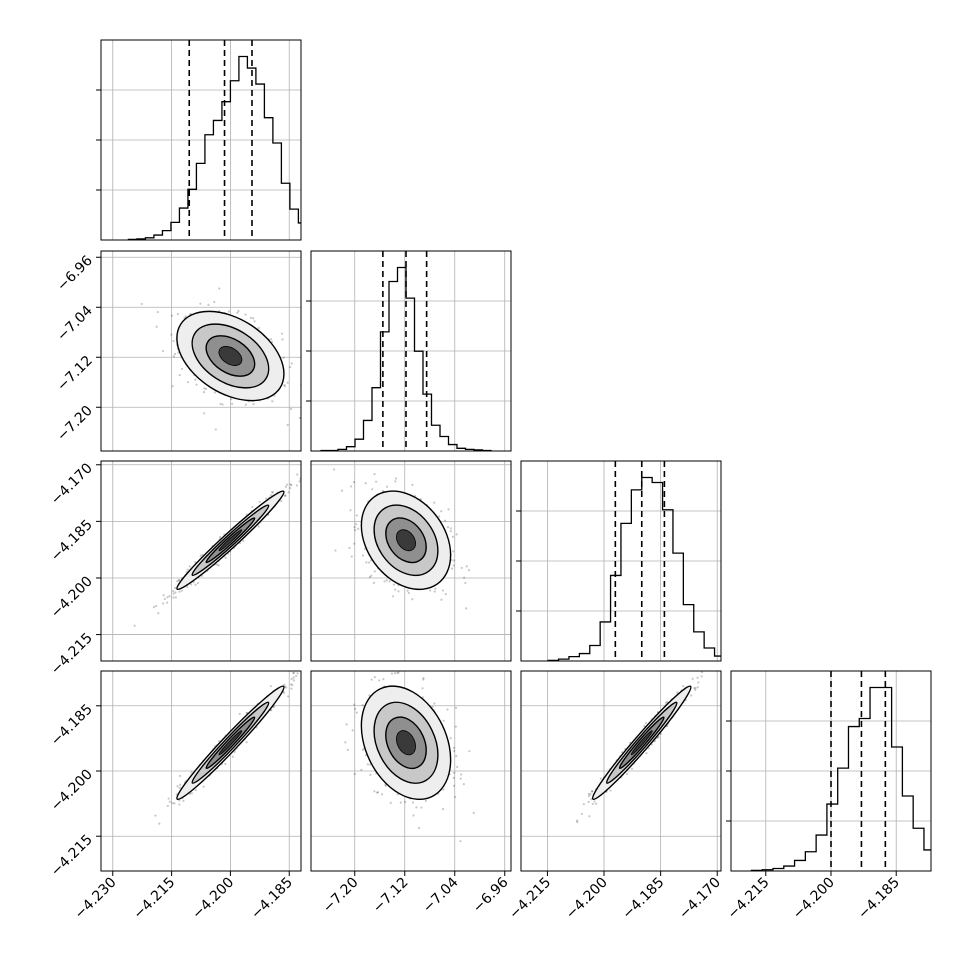 This screenshot has height=970, width=970. I want to click on density-panel-1-0: −7.20 −7.12 −7.04 −6.96, so click(178, 351).